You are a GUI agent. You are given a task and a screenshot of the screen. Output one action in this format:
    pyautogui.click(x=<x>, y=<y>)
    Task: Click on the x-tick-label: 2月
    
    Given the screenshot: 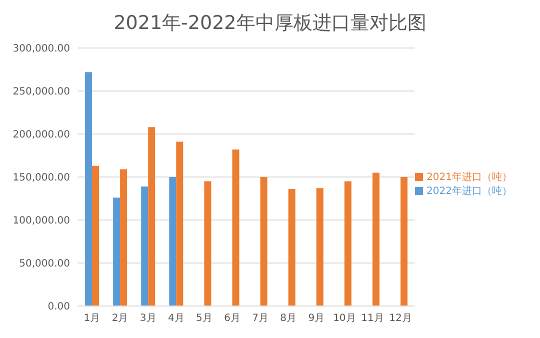 What is the action you would take?
    pyautogui.click(x=120, y=318)
    